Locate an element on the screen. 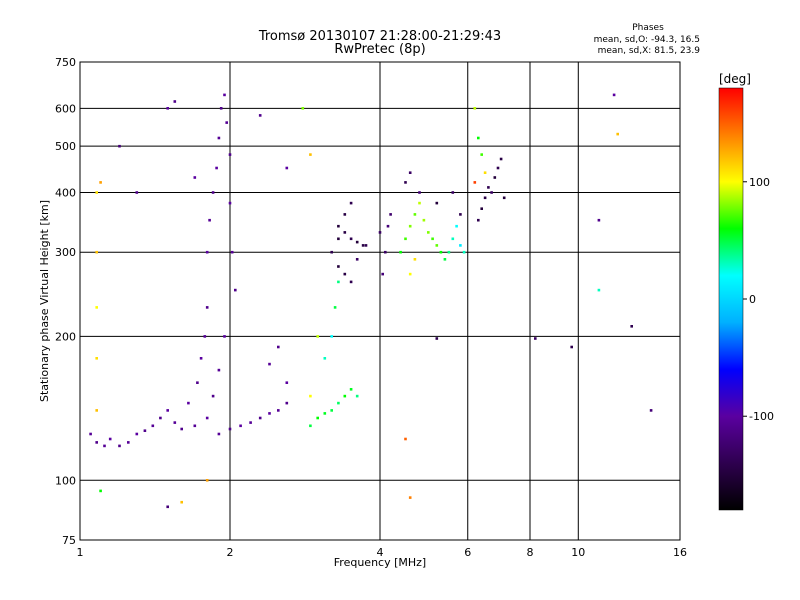 This screenshot has width=800, height=600. y-tick-label: 600 is located at coordinates (65, 108).